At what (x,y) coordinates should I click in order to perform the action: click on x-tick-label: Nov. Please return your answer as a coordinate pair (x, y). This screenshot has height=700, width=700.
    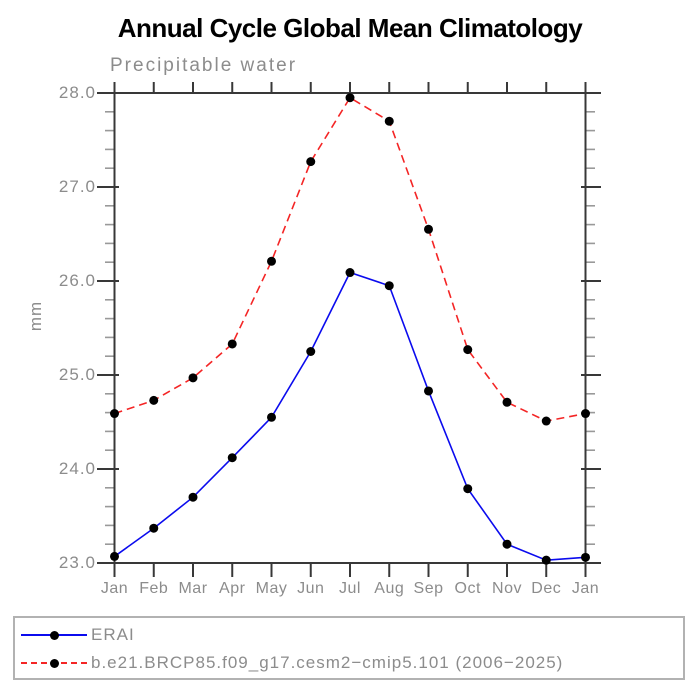
    Looking at the image, I should click on (507, 588).